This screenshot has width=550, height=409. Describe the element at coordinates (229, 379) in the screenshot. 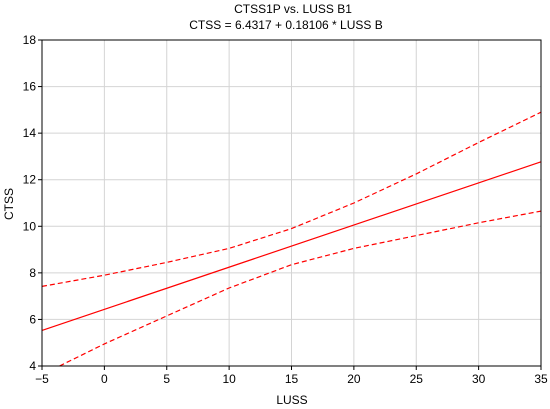

I see `x-tick-label-3: 10` at that location.